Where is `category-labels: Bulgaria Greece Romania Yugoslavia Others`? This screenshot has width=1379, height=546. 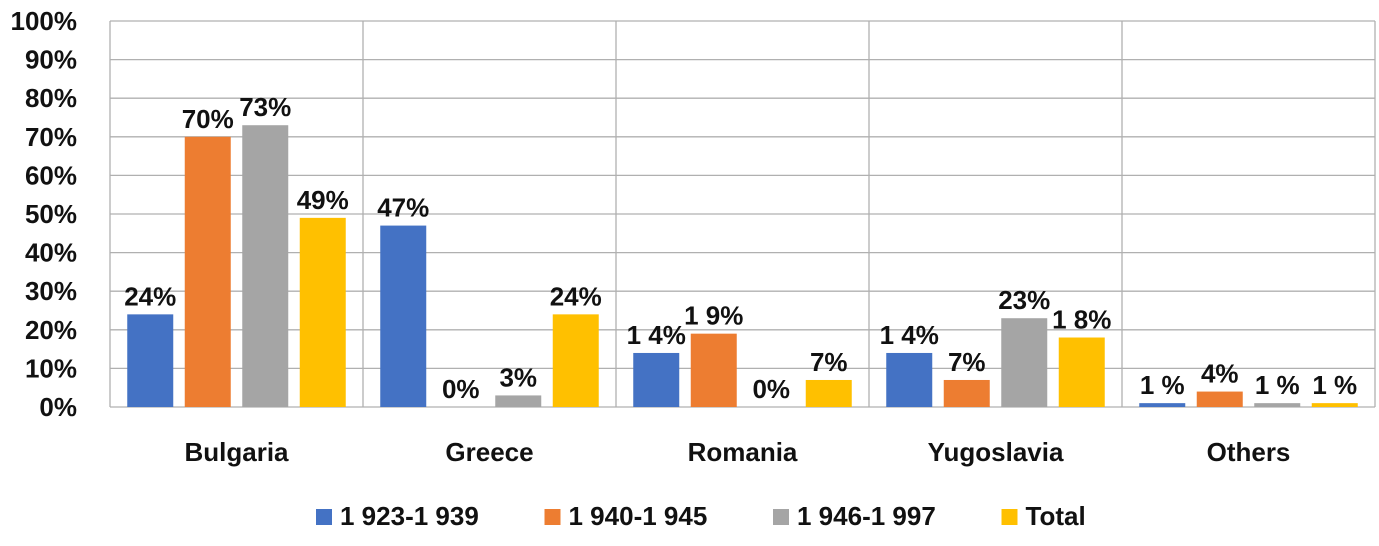 category-labels: Bulgaria Greece Romania Yugoslavia Others is located at coordinates (737, 452).